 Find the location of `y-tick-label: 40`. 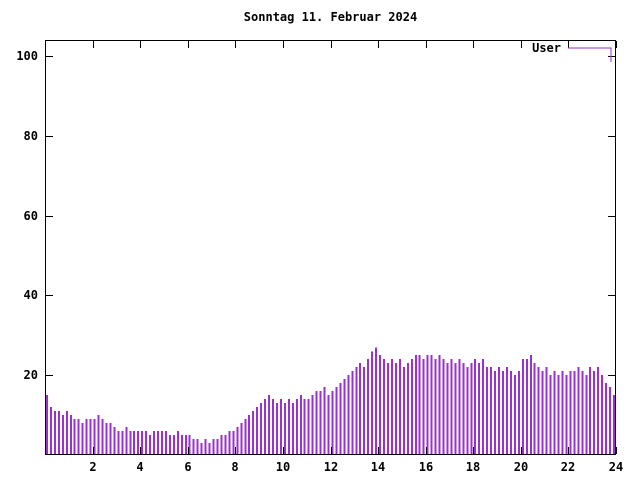

y-tick-label: 40 is located at coordinates (31, 295).